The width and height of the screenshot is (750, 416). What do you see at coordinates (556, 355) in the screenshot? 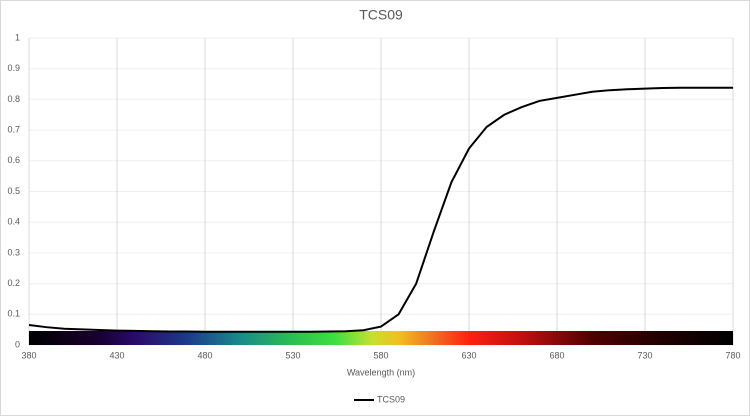
I see `x-tick-label: 680` at bounding box center [556, 355].